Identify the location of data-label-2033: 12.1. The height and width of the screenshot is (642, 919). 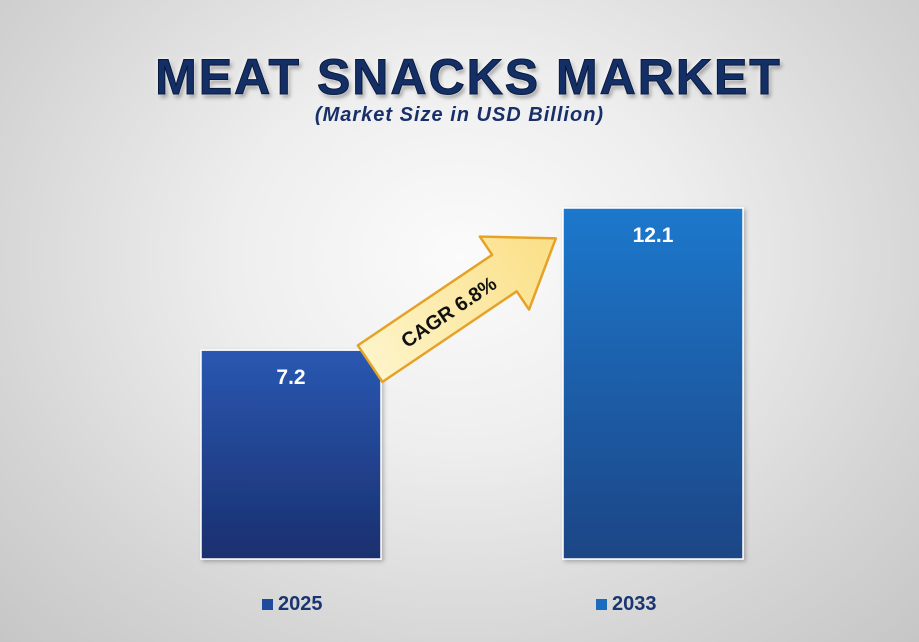
(653, 235).